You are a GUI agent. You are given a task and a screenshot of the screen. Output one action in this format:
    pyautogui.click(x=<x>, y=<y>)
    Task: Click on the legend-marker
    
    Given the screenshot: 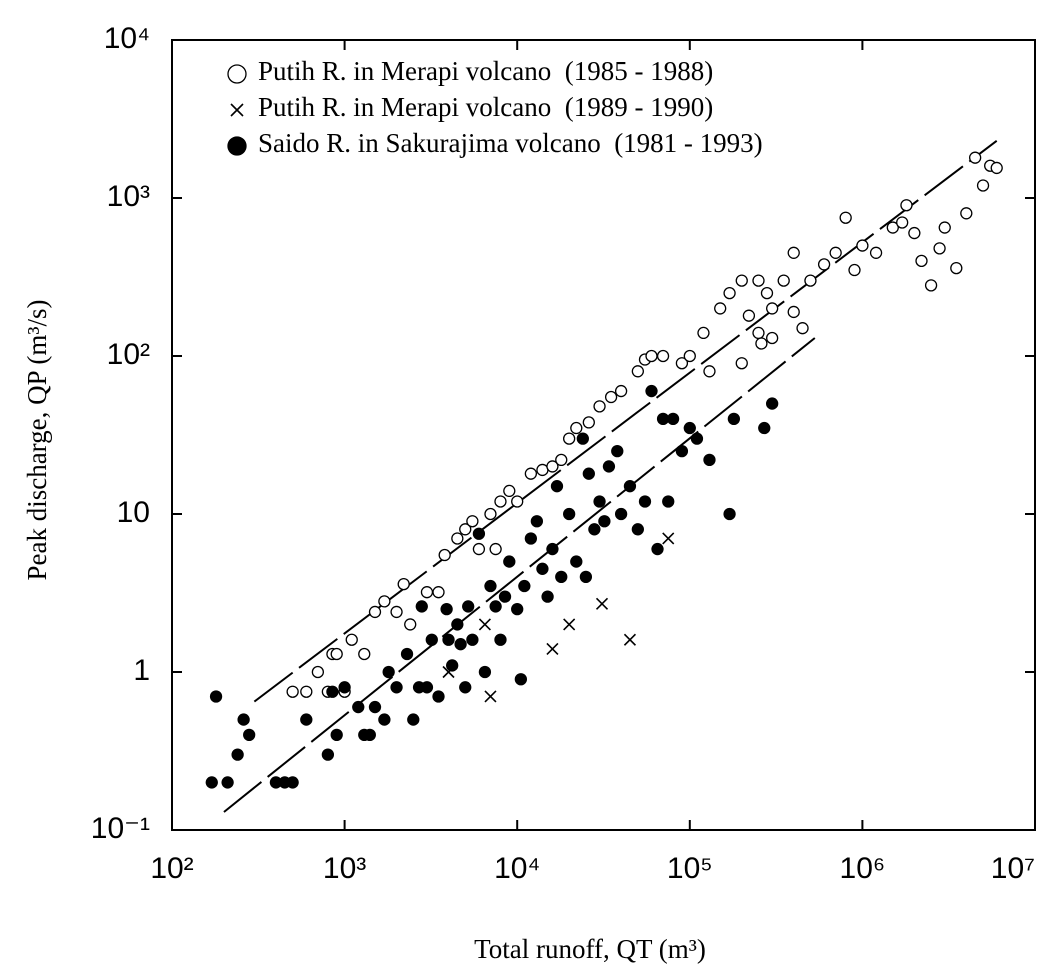 What is the action you would take?
    pyautogui.click(x=237, y=146)
    